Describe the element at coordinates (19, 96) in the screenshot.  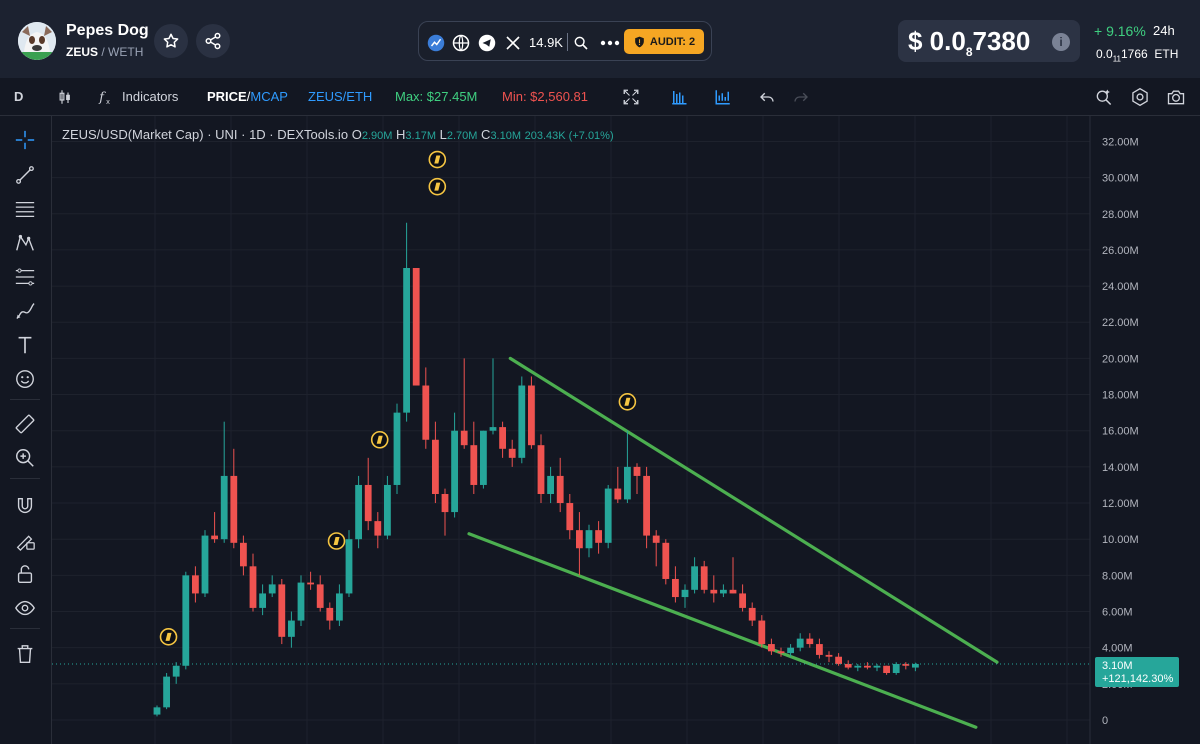
I see `timeframe-button: D` at that location.